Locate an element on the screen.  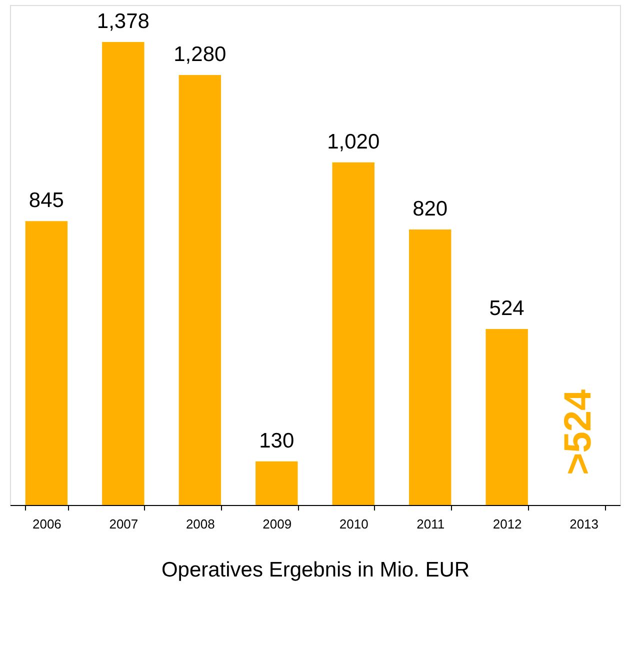
data-label: 1,280 is located at coordinates (200, 54).